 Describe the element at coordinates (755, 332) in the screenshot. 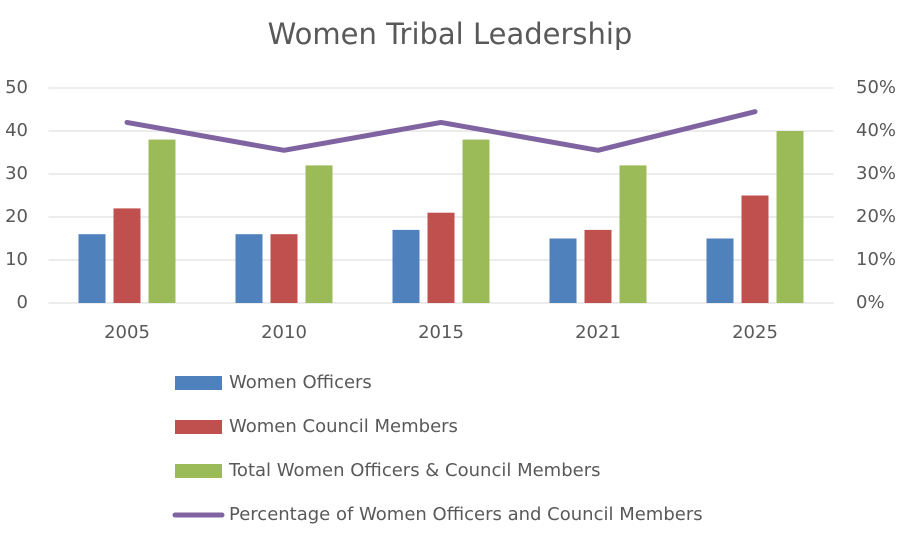

I see `x-tick-label: 2025` at that location.